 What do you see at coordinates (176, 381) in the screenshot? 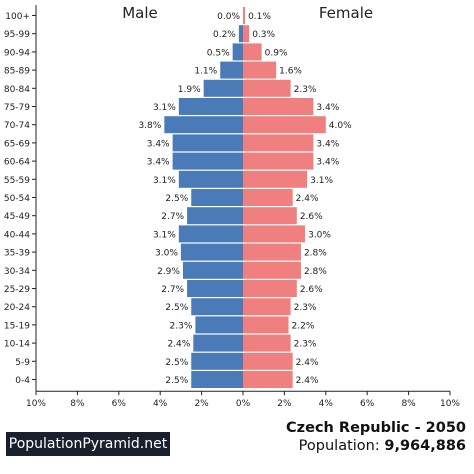
I see `label-male-0-4: 2.5%` at bounding box center [176, 381].